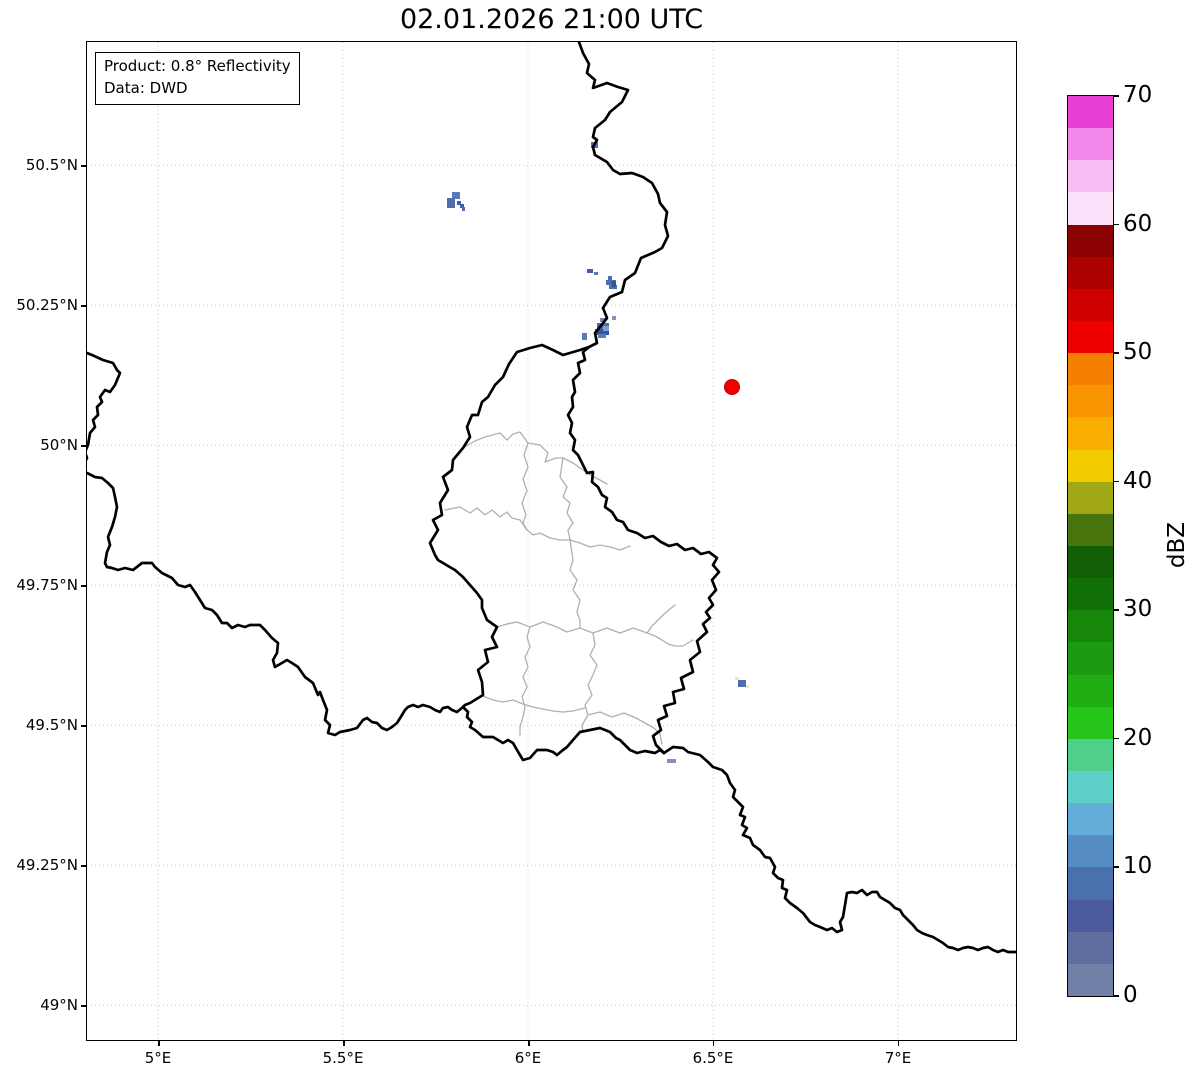  What do you see at coordinates (47, 865) in the screenshot?
I see `y-axis-tick-label: 49.25°N` at bounding box center [47, 865].